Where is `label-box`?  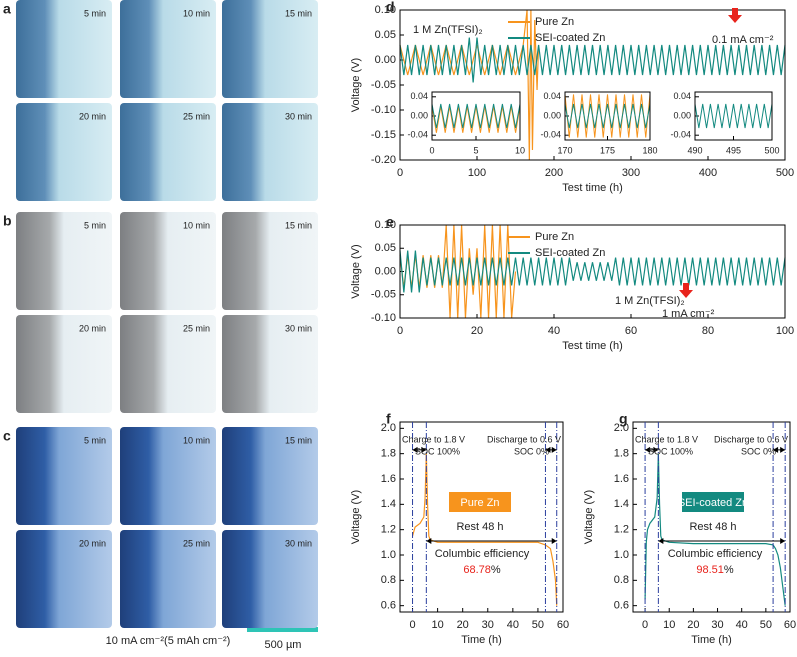 label-box is located at coordinates (713, 502).